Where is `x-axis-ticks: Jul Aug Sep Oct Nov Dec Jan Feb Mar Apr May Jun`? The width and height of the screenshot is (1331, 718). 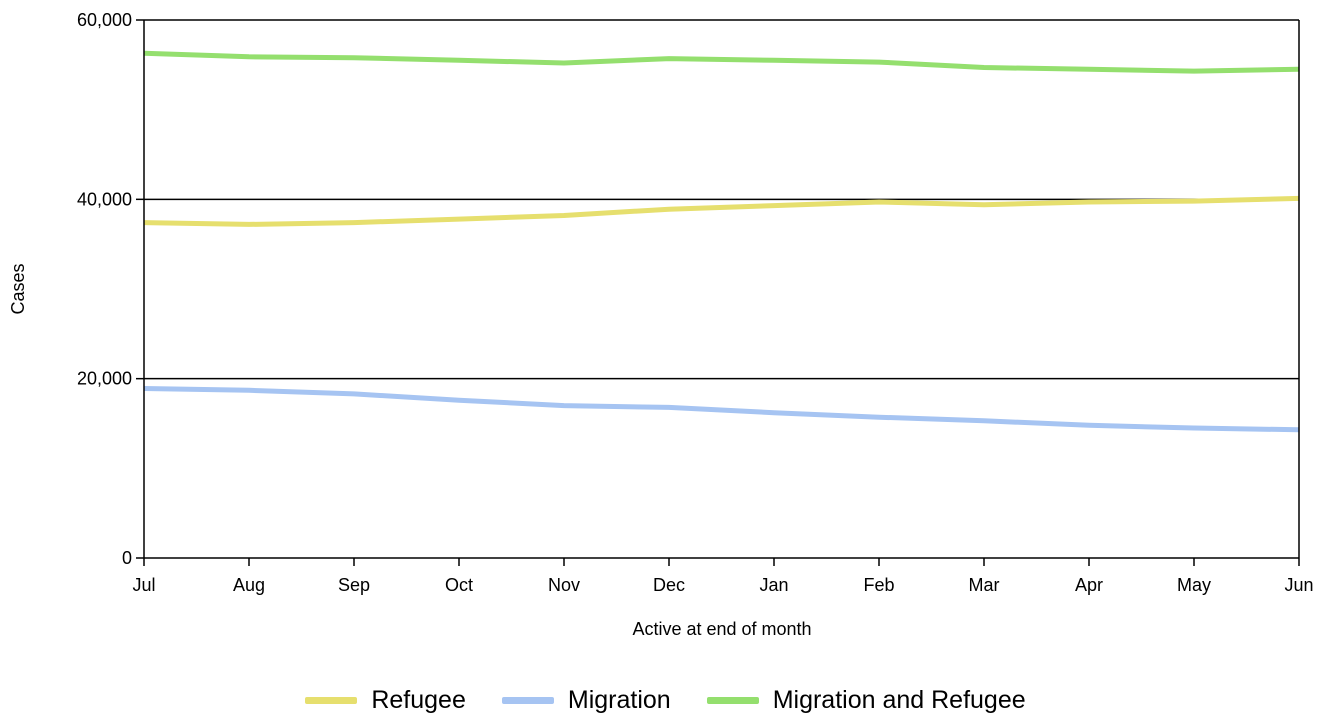 x-axis-ticks: Jul Aug Sep Oct Nov Dec Jan Feb Mar Apr May Jun is located at coordinates (723, 576).